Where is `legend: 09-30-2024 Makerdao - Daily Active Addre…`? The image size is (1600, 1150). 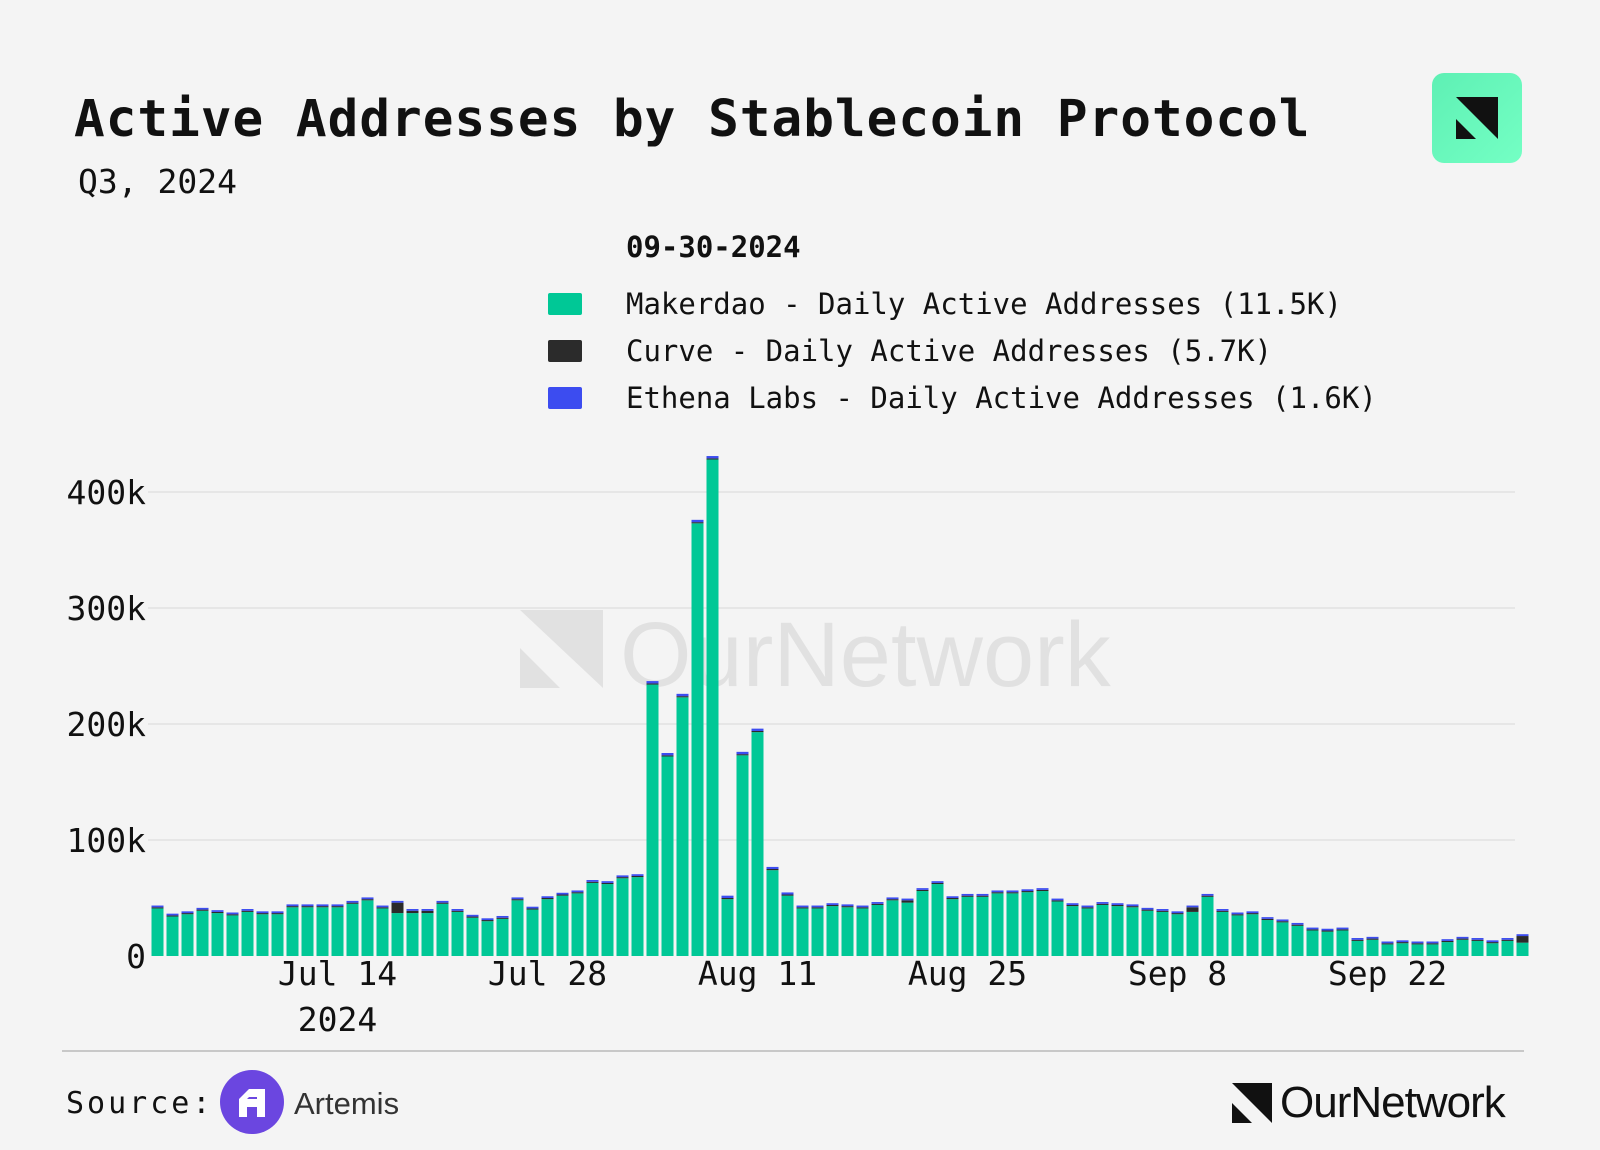 legend: 09-30-2024 Makerdao - Daily Active Addre… is located at coordinates (962, 325).